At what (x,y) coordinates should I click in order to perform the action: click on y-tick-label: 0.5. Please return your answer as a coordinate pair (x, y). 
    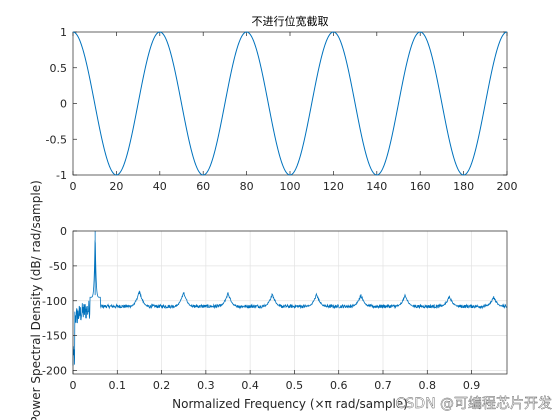
    Looking at the image, I should click on (59, 68).